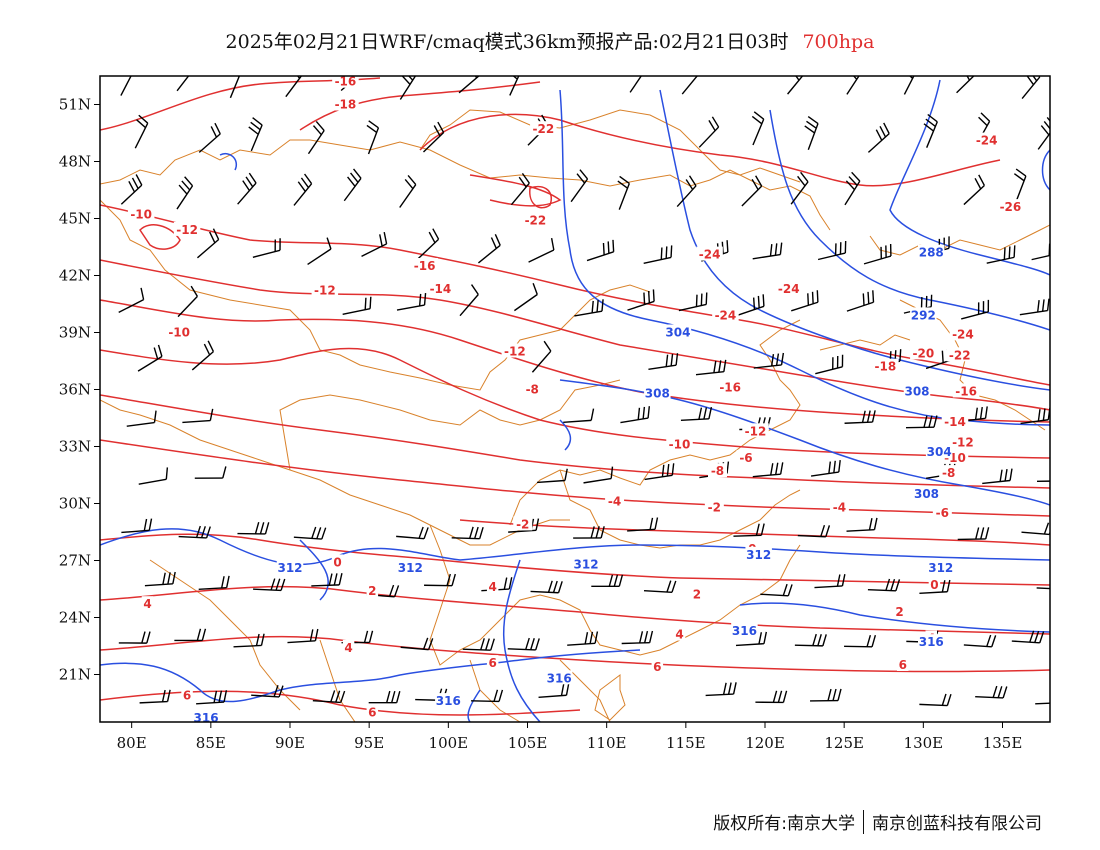 The width and height of the screenshot is (1100, 850). I want to click on contour-label: -10, so click(680, 445).